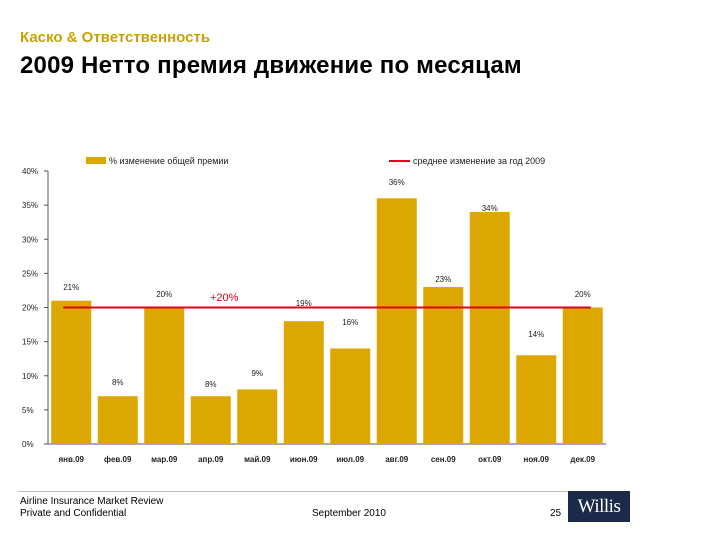 Image resolution: width=720 pixels, height=540 pixels. Describe the element at coordinates (257, 459) in the screenshot. I see `x-tick-label: май.09` at that location.